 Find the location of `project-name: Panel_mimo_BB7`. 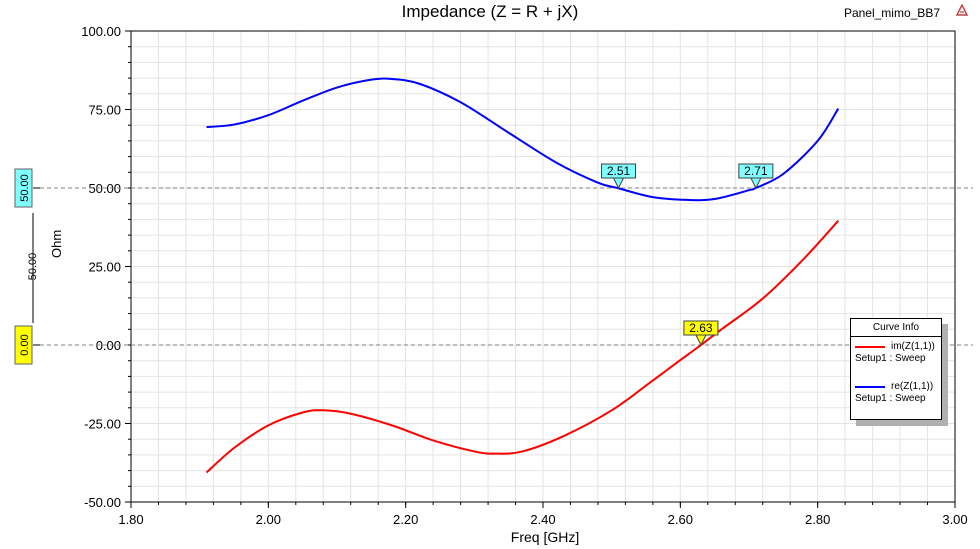

project-name: Panel_mimo_BB7 is located at coordinates (891, 13).